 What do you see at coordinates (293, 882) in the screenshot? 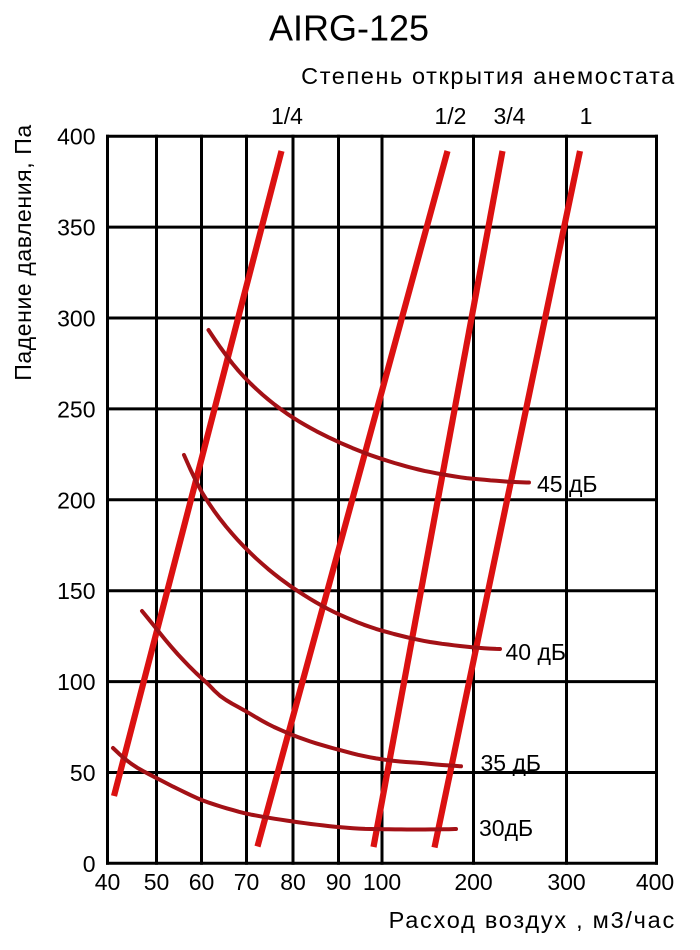
I see `svg-text: 80` at bounding box center [293, 882].